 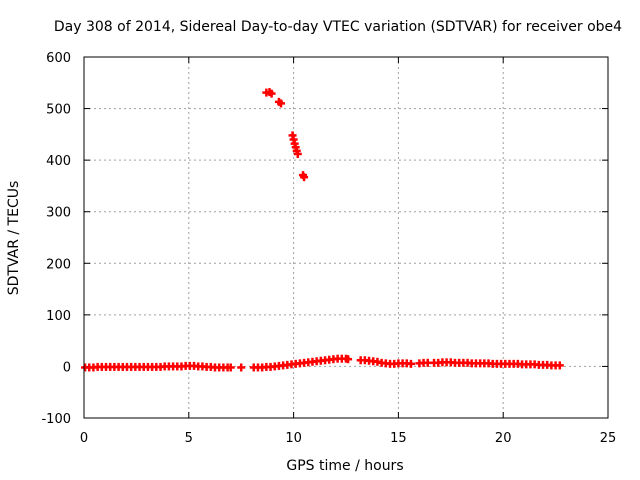 What do you see at coordinates (293, 438) in the screenshot?
I see `x-tick-label: 10` at bounding box center [293, 438].